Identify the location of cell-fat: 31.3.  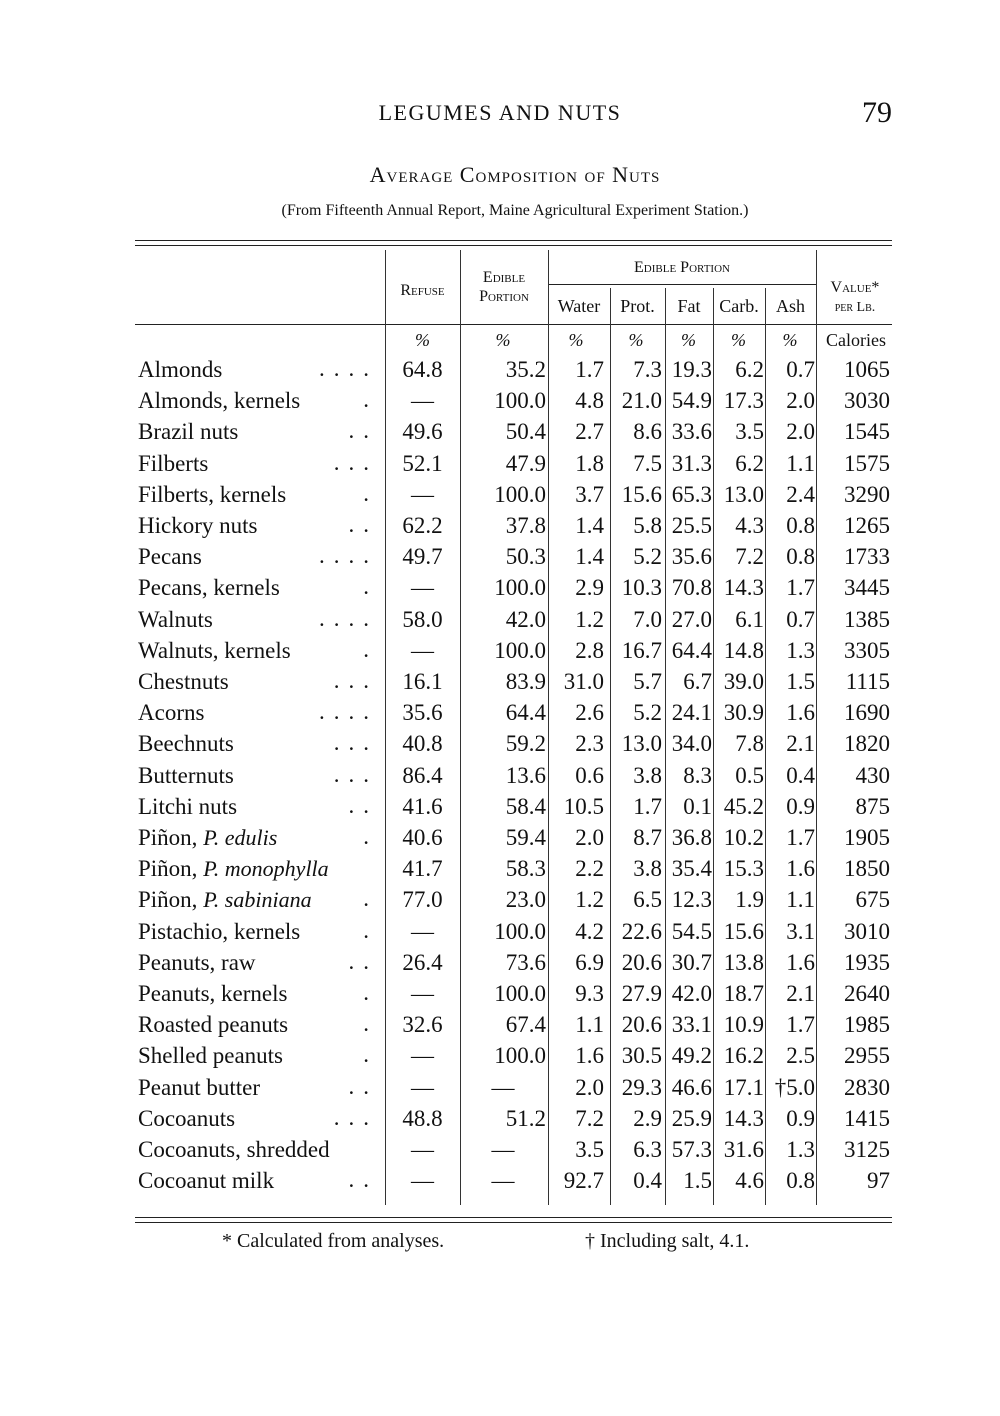
(691, 463).